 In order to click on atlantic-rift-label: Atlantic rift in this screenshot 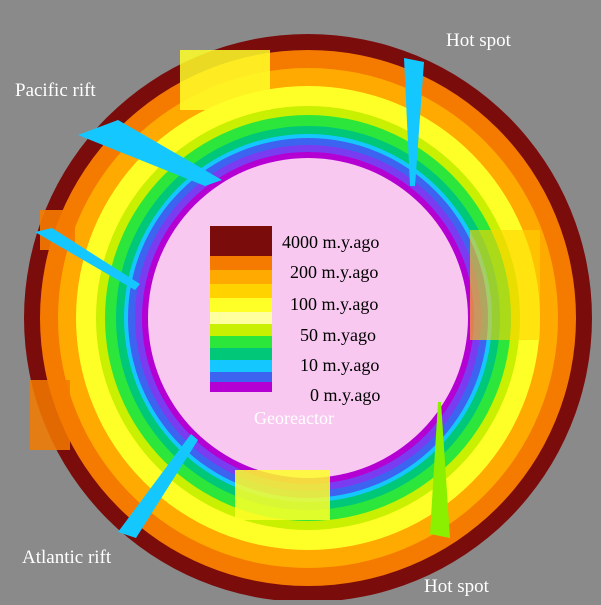, I will do `click(67, 557)`.